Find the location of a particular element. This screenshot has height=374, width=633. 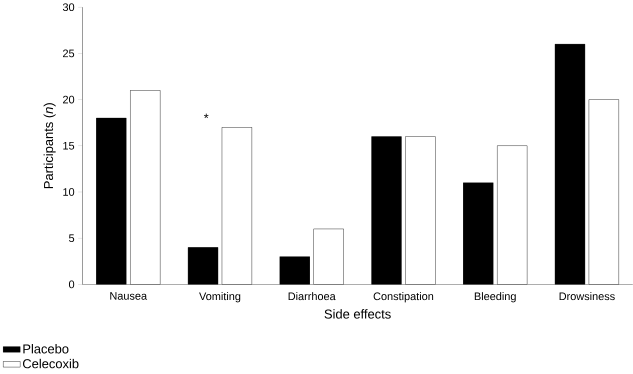

x-tick-label: Vomiting is located at coordinates (219, 297).